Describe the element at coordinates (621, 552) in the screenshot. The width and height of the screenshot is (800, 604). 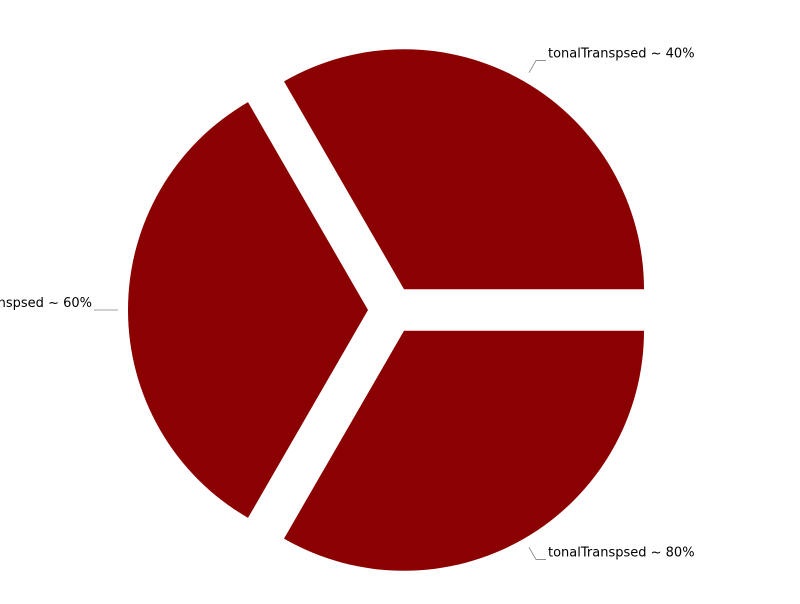
I see `slice-label: tonalTranspsed ~ 80%` at that location.